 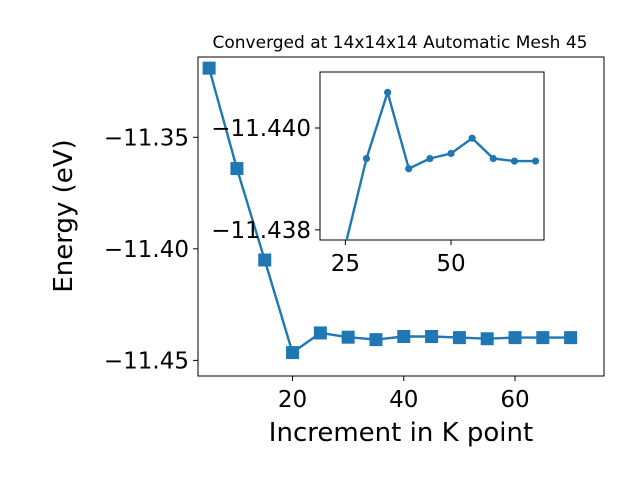 I want to click on inset-axes: 25 50 −11.440 −11.438, so click(x=338, y=196).